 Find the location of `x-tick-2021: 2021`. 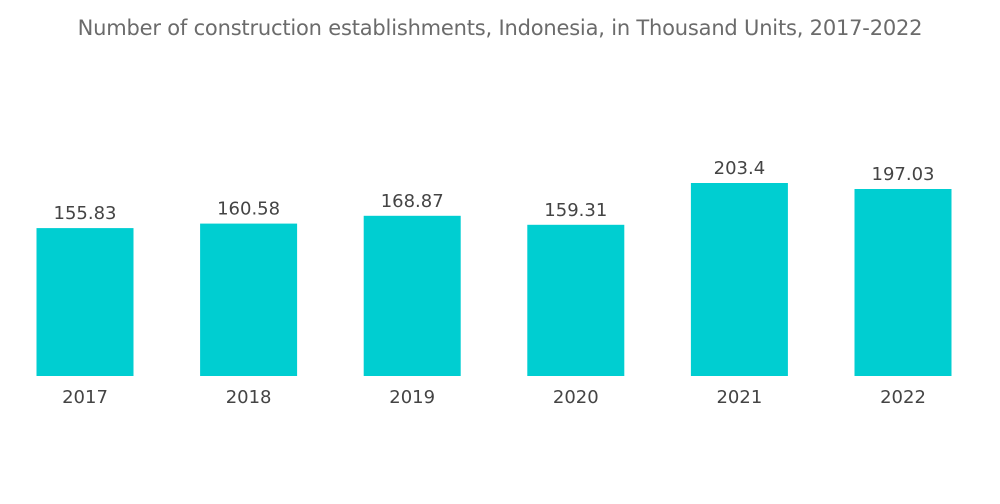

x-tick-2021: 2021 is located at coordinates (739, 397).